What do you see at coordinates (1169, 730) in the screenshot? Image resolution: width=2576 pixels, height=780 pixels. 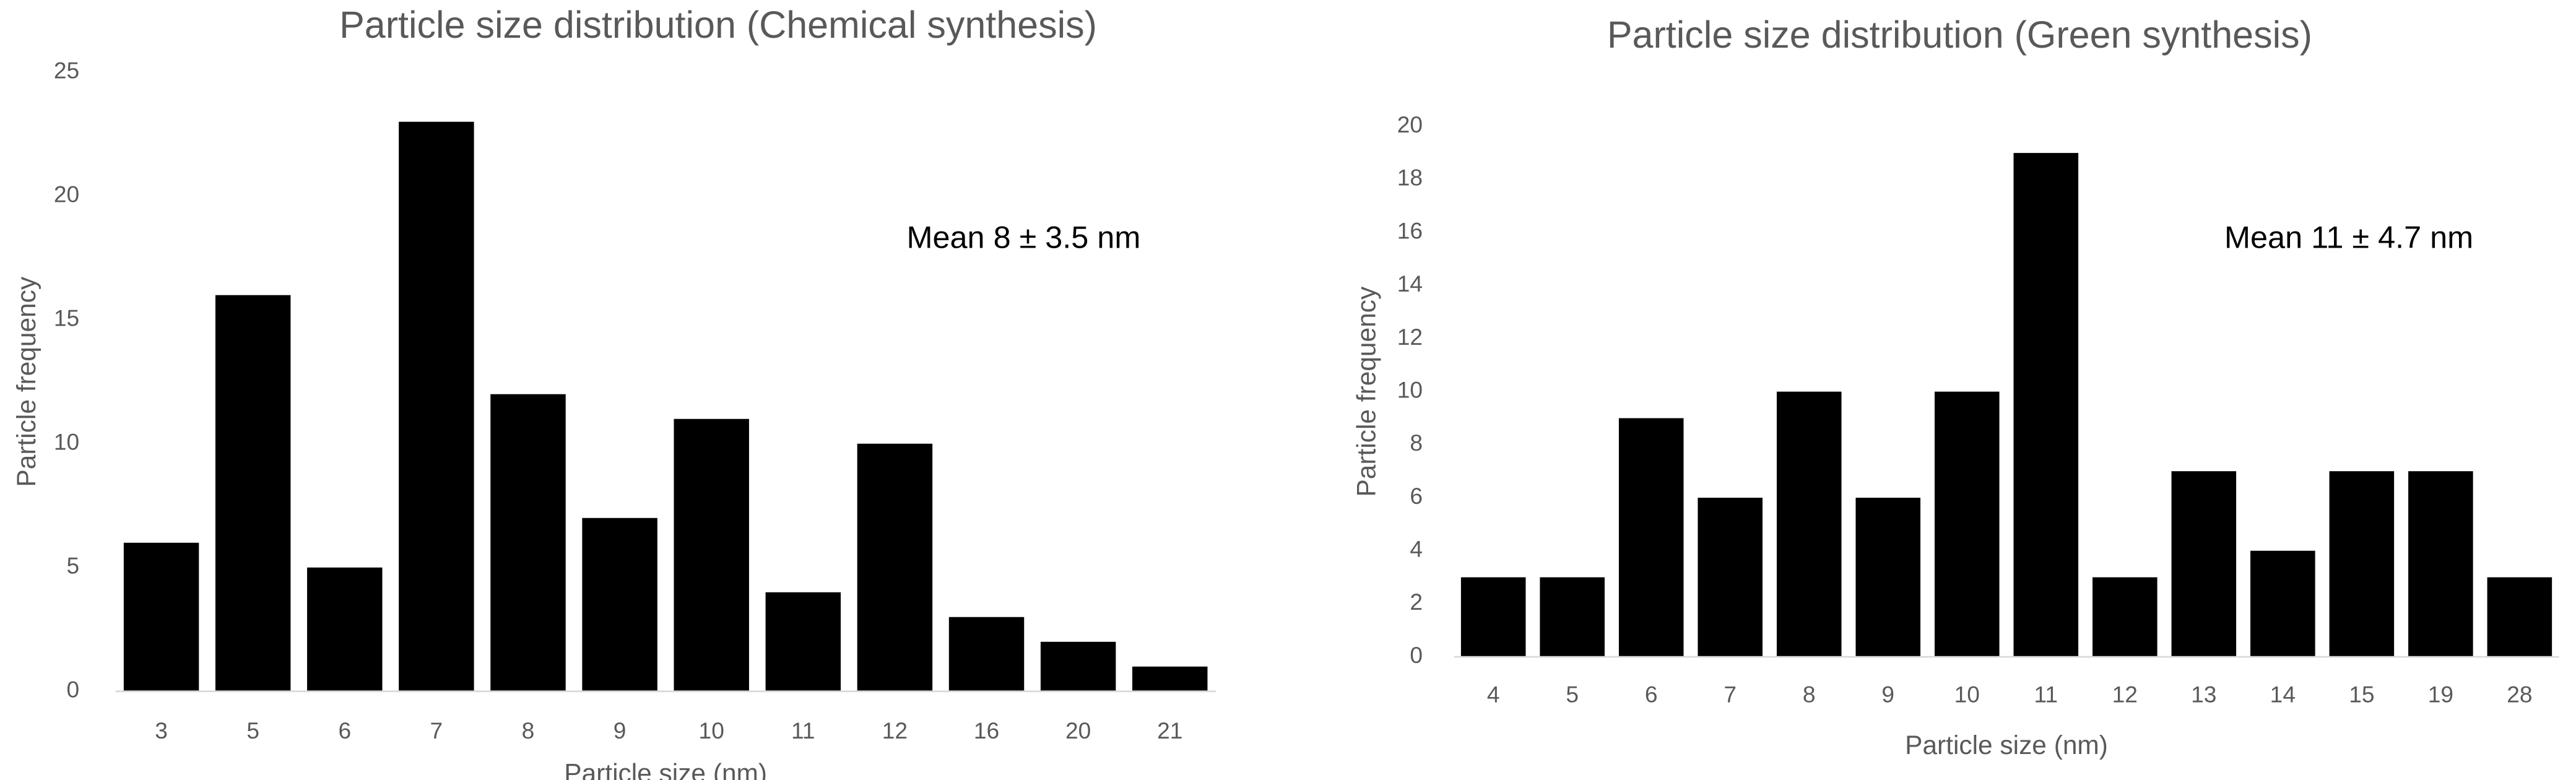 I see `x-tick-label: 21` at bounding box center [1169, 730].